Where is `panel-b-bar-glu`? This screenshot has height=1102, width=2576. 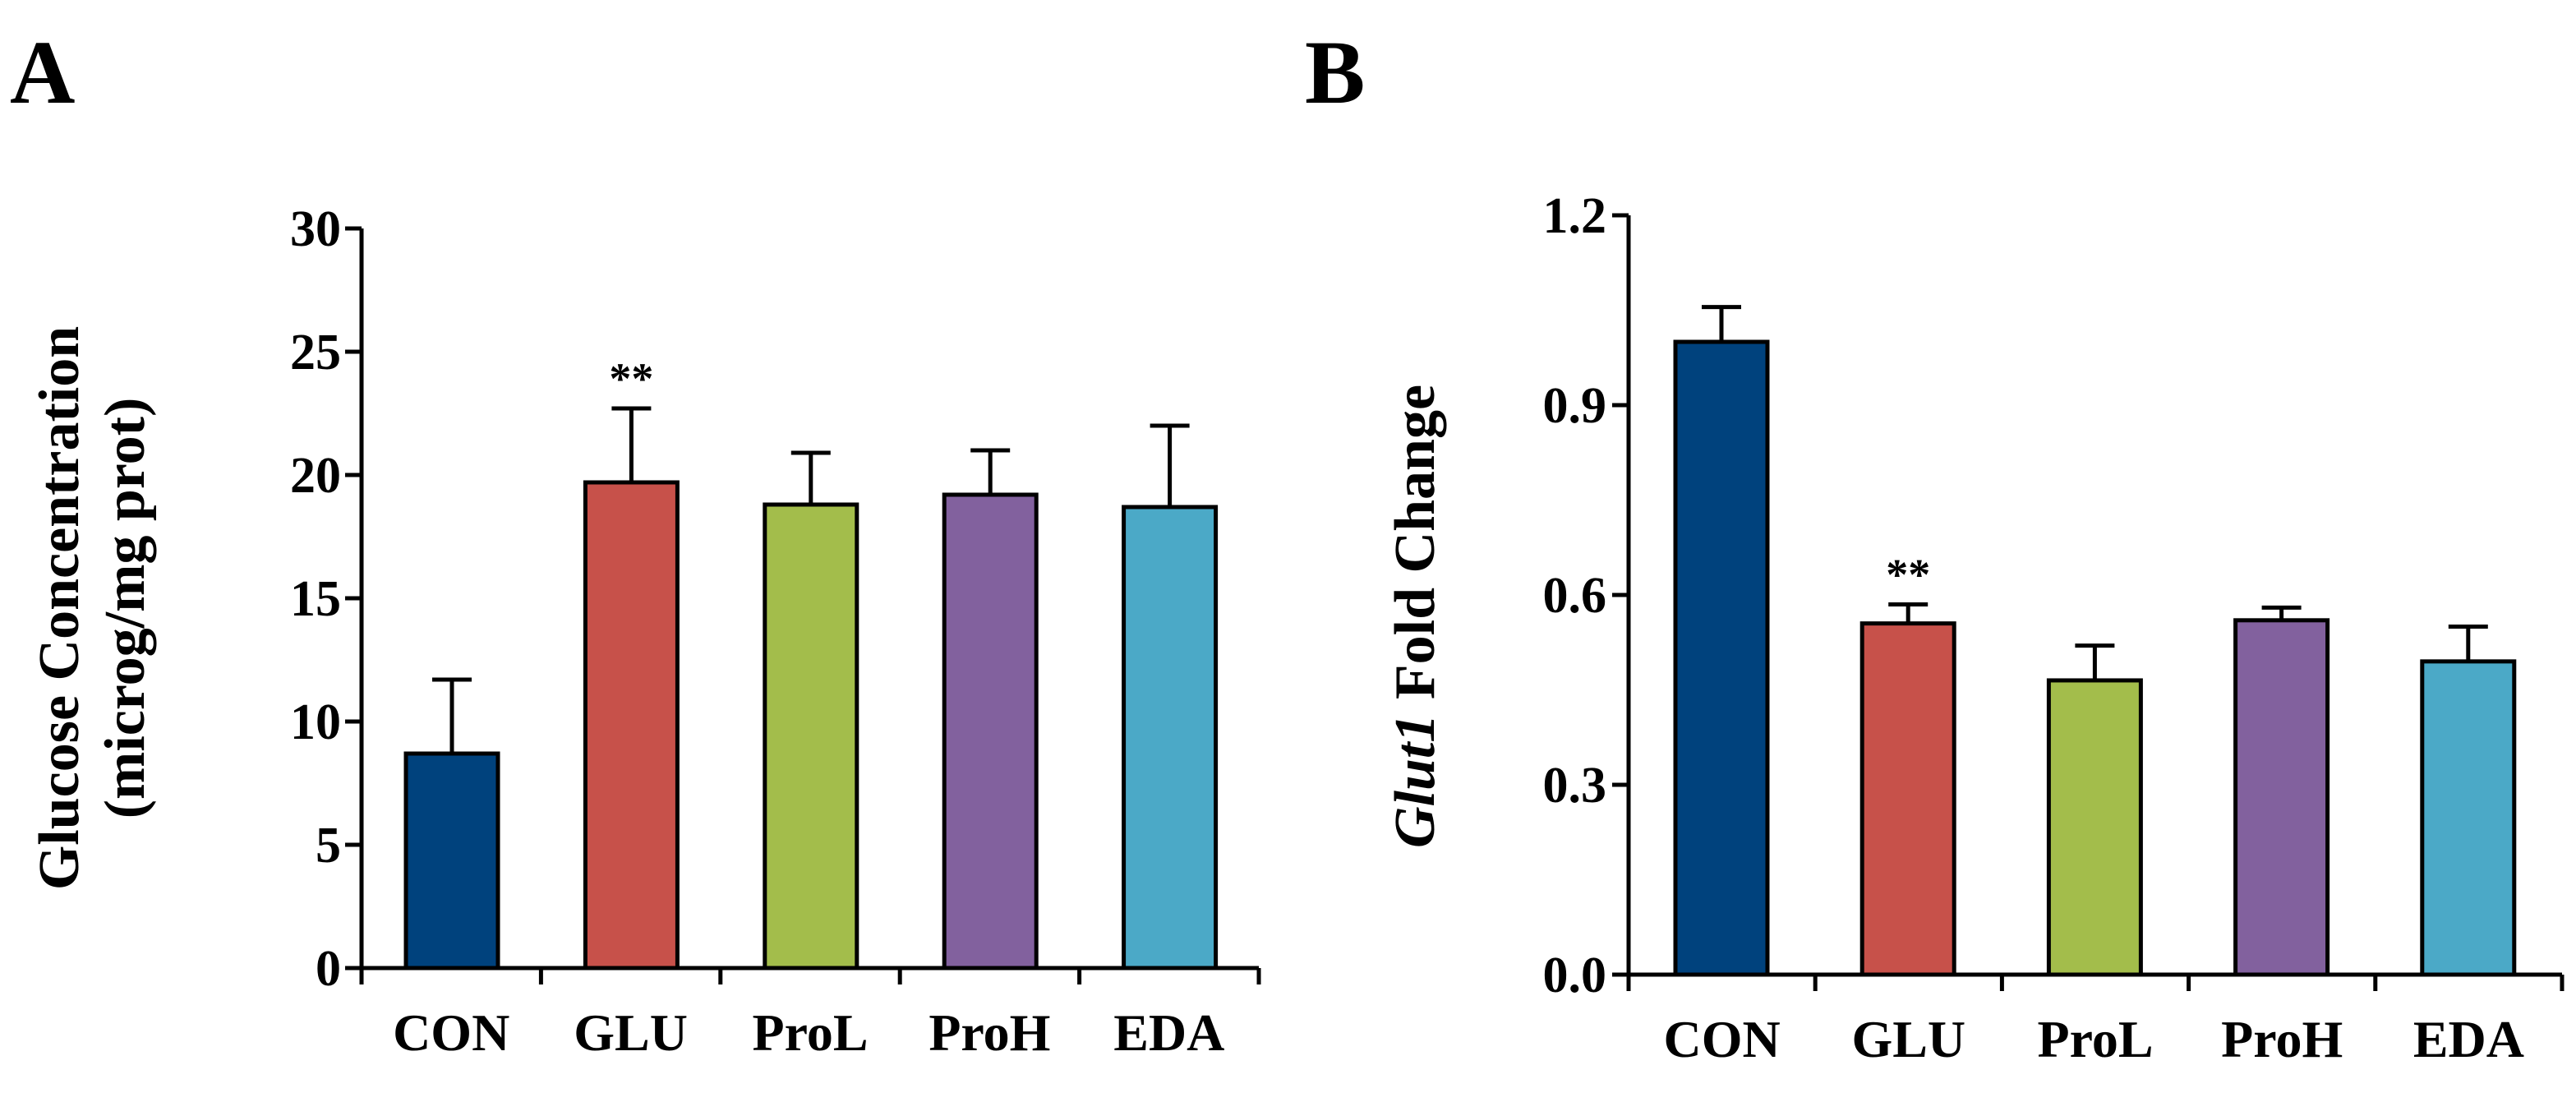 panel-b-bar-glu is located at coordinates (1907, 799).